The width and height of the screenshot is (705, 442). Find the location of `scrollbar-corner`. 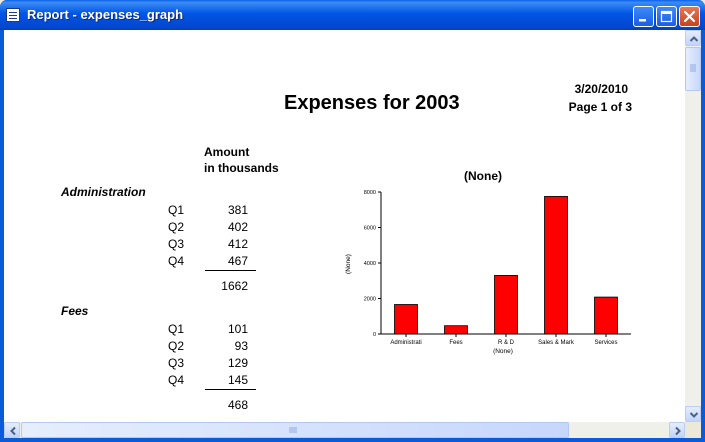

scrollbar-corner is located at coordinates (693, 430).